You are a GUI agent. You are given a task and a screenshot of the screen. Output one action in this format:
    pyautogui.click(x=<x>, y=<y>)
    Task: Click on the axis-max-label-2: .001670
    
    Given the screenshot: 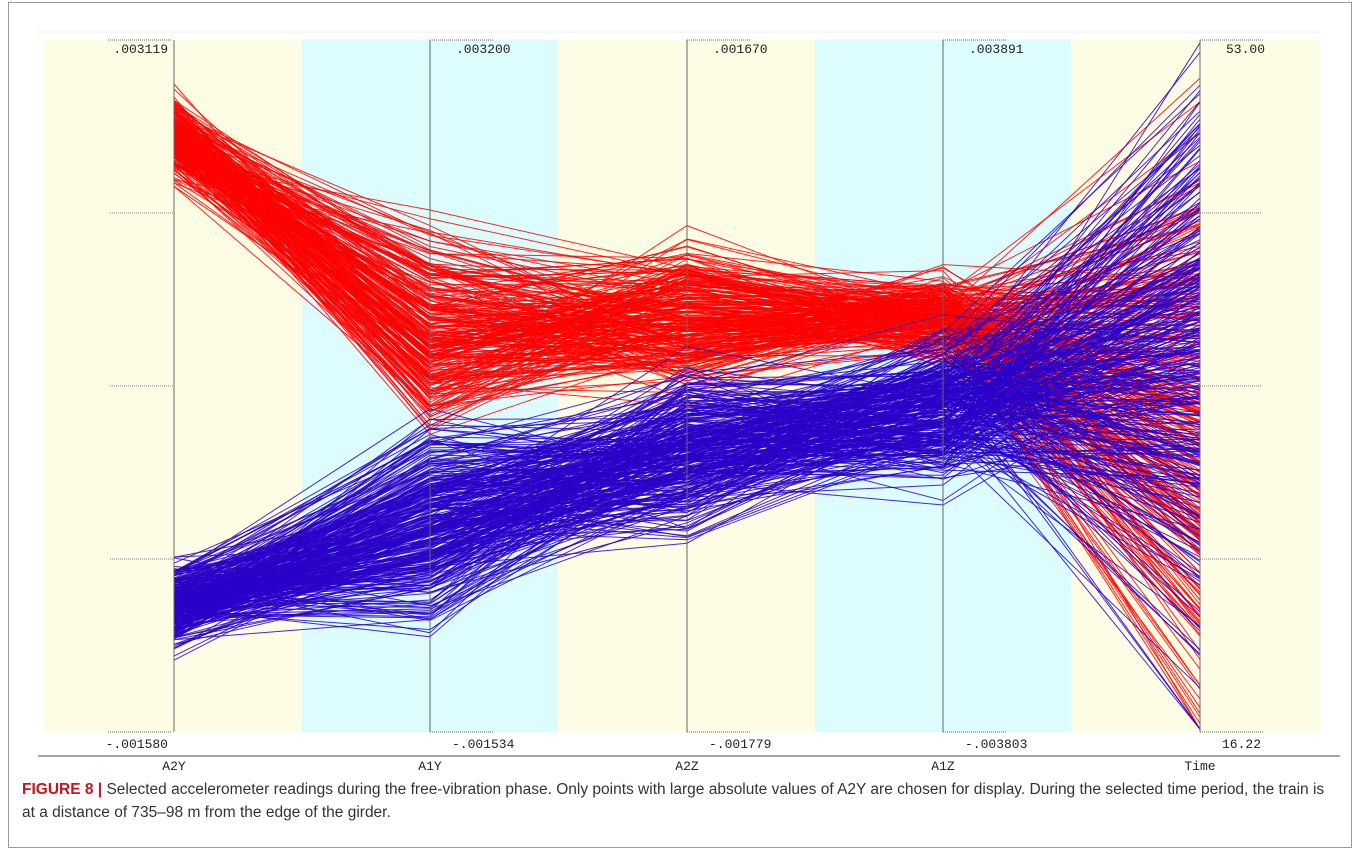 What is the action you would take?
    pyautogui.click(x=740, y=49)
    